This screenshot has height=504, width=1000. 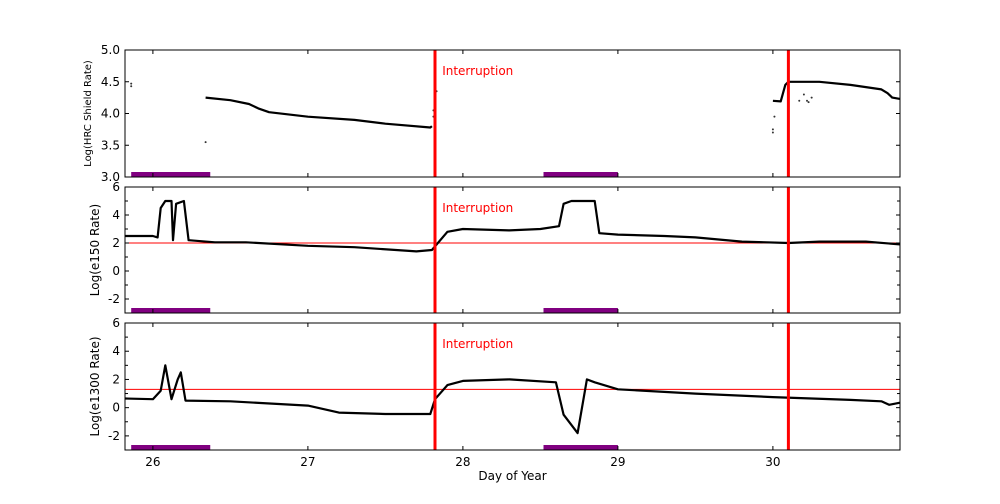 What do you see at coordinates (110, 145) in the screenshot?
I see `y-tick-label: 3.5` at bounding box center [110, 145].